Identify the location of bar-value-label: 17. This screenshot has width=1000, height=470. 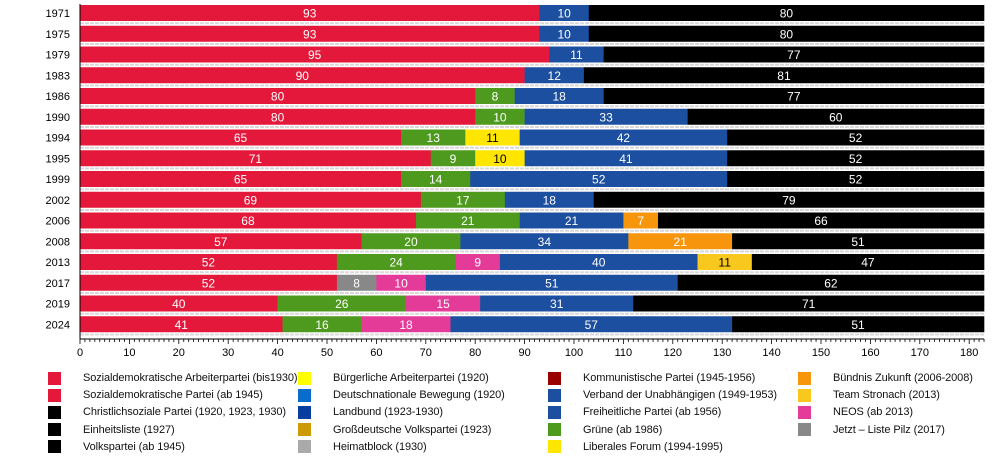
(463, 200).